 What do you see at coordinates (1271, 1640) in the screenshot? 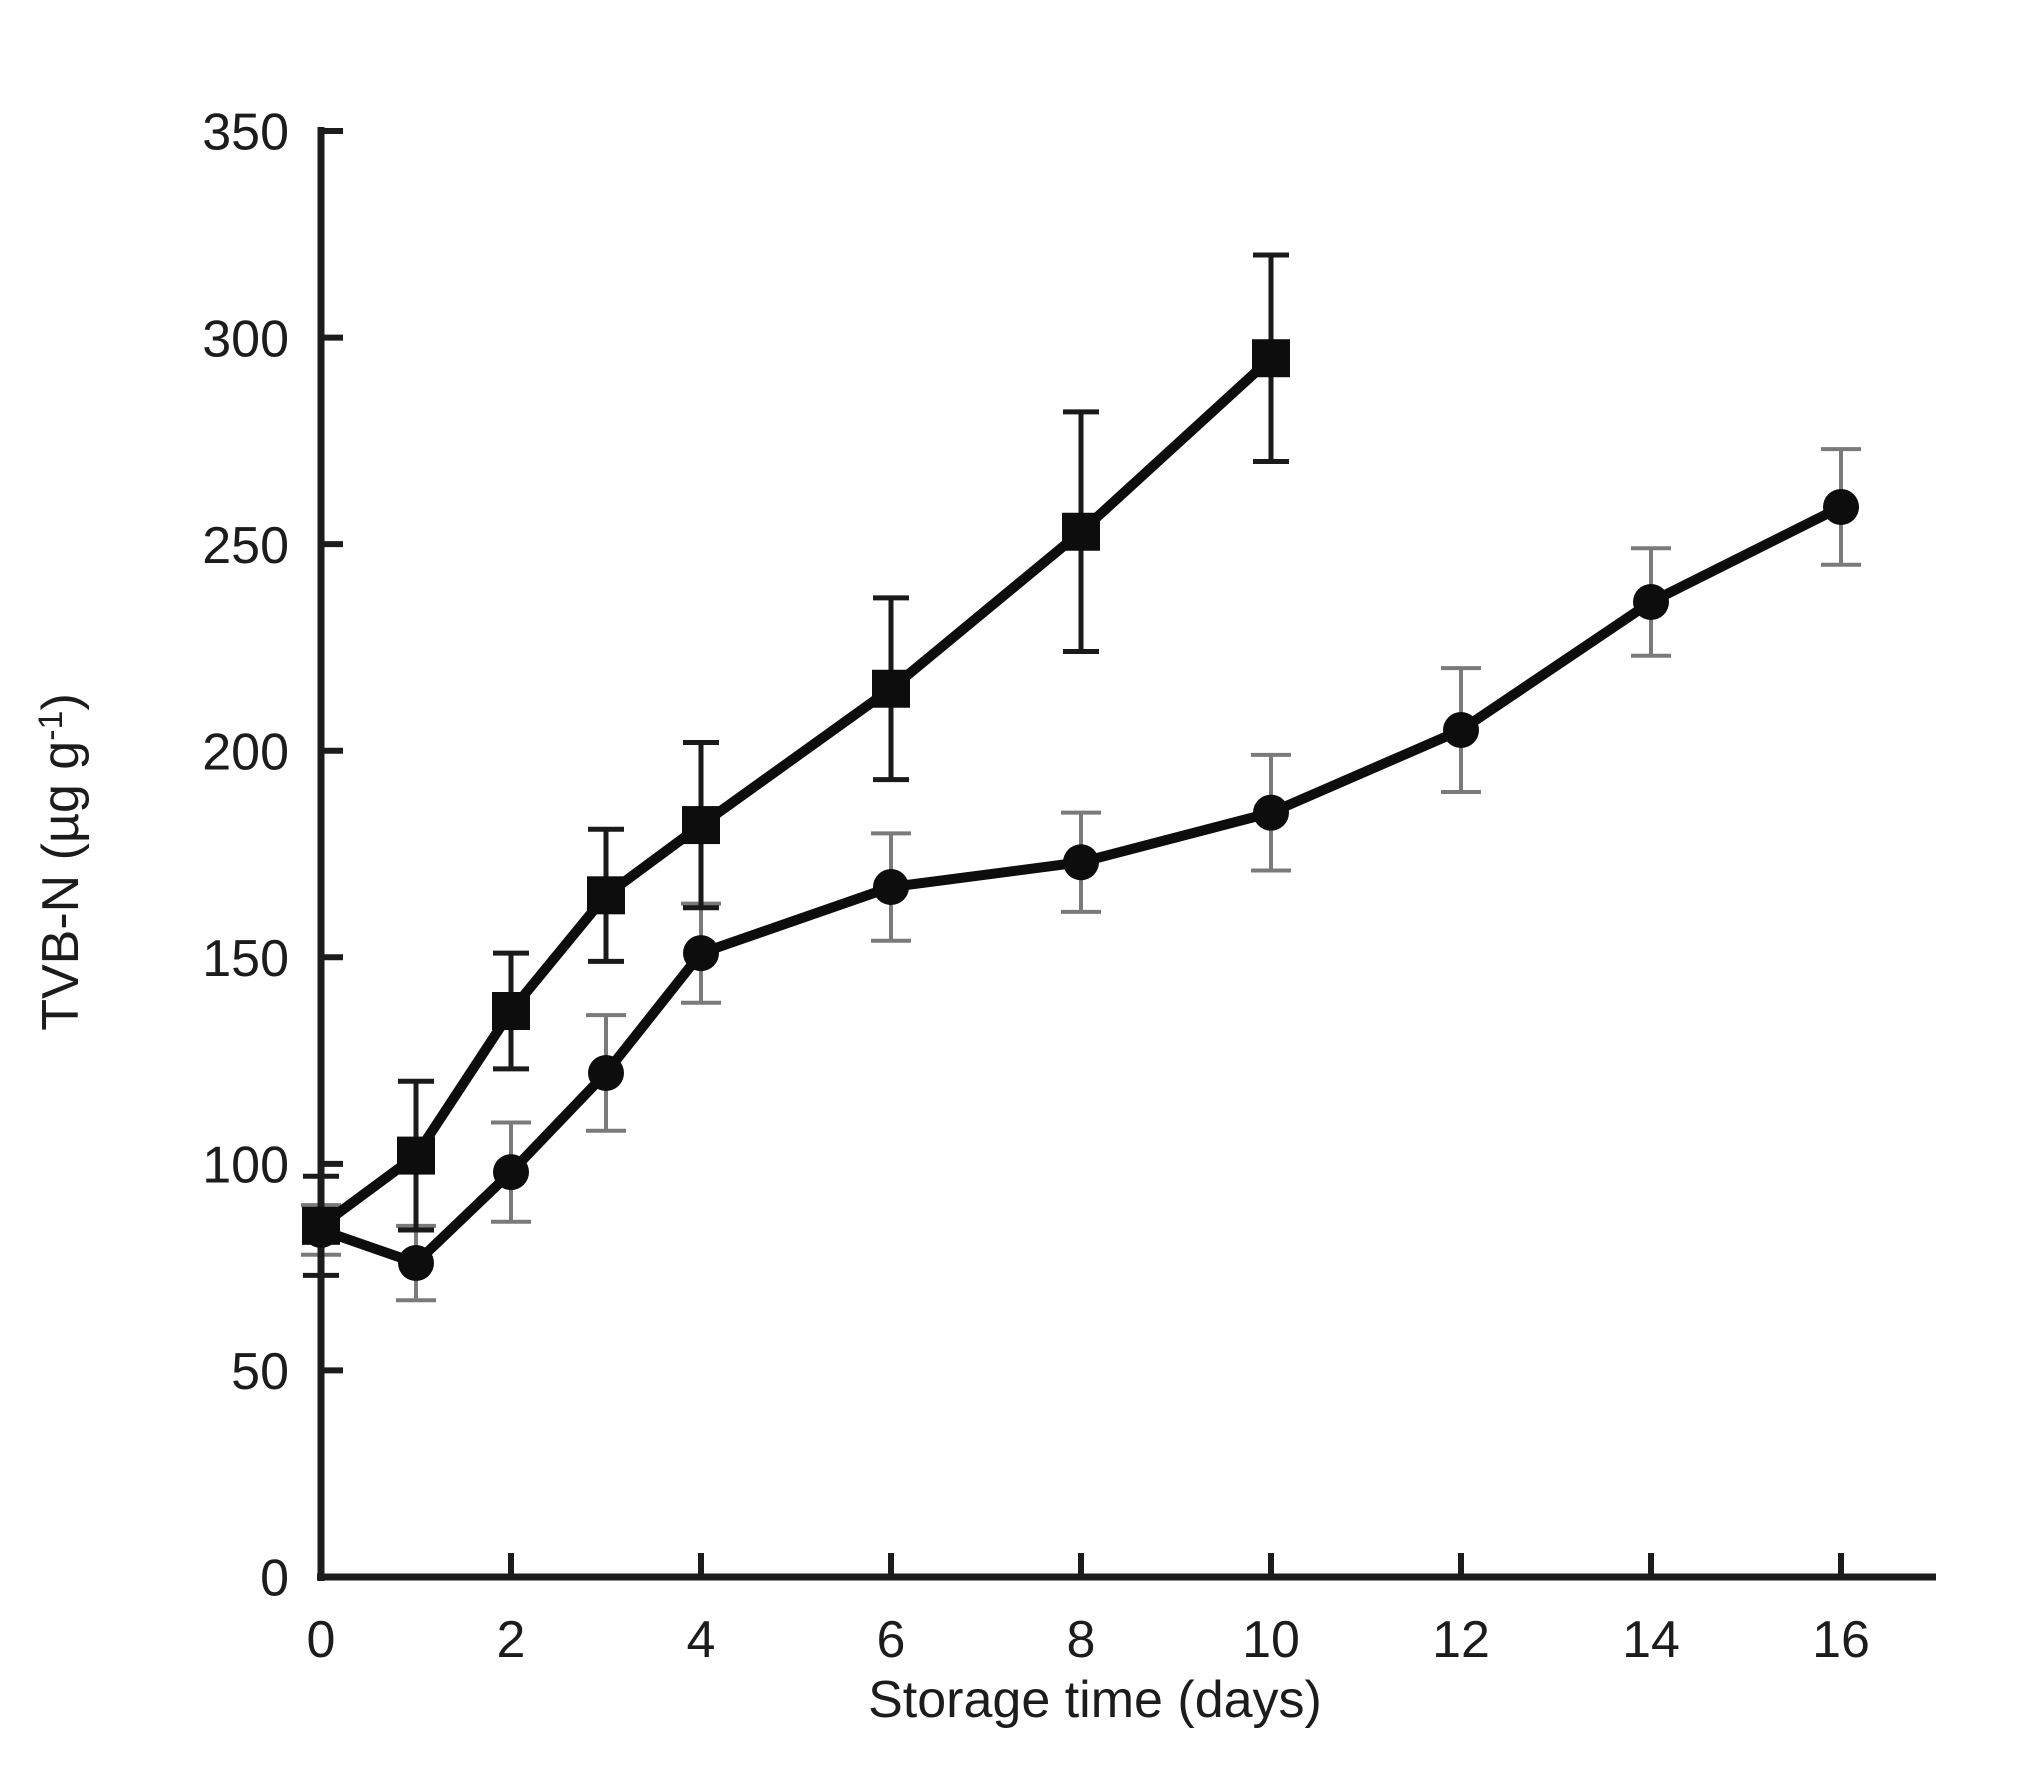
I see `x-axis-tick-label: 10` at bounding box center [1271, 1640].